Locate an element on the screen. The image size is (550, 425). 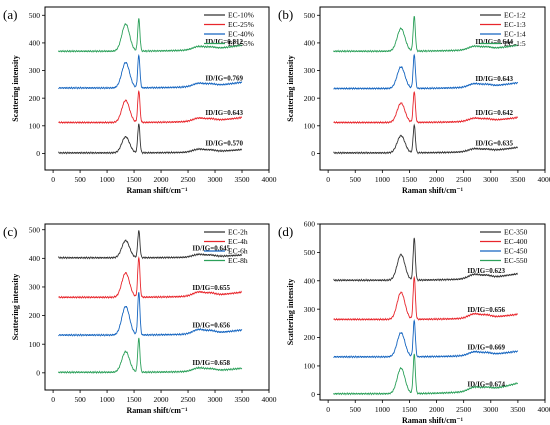
series-line-EC-40% is located at coordinates (150, 71).